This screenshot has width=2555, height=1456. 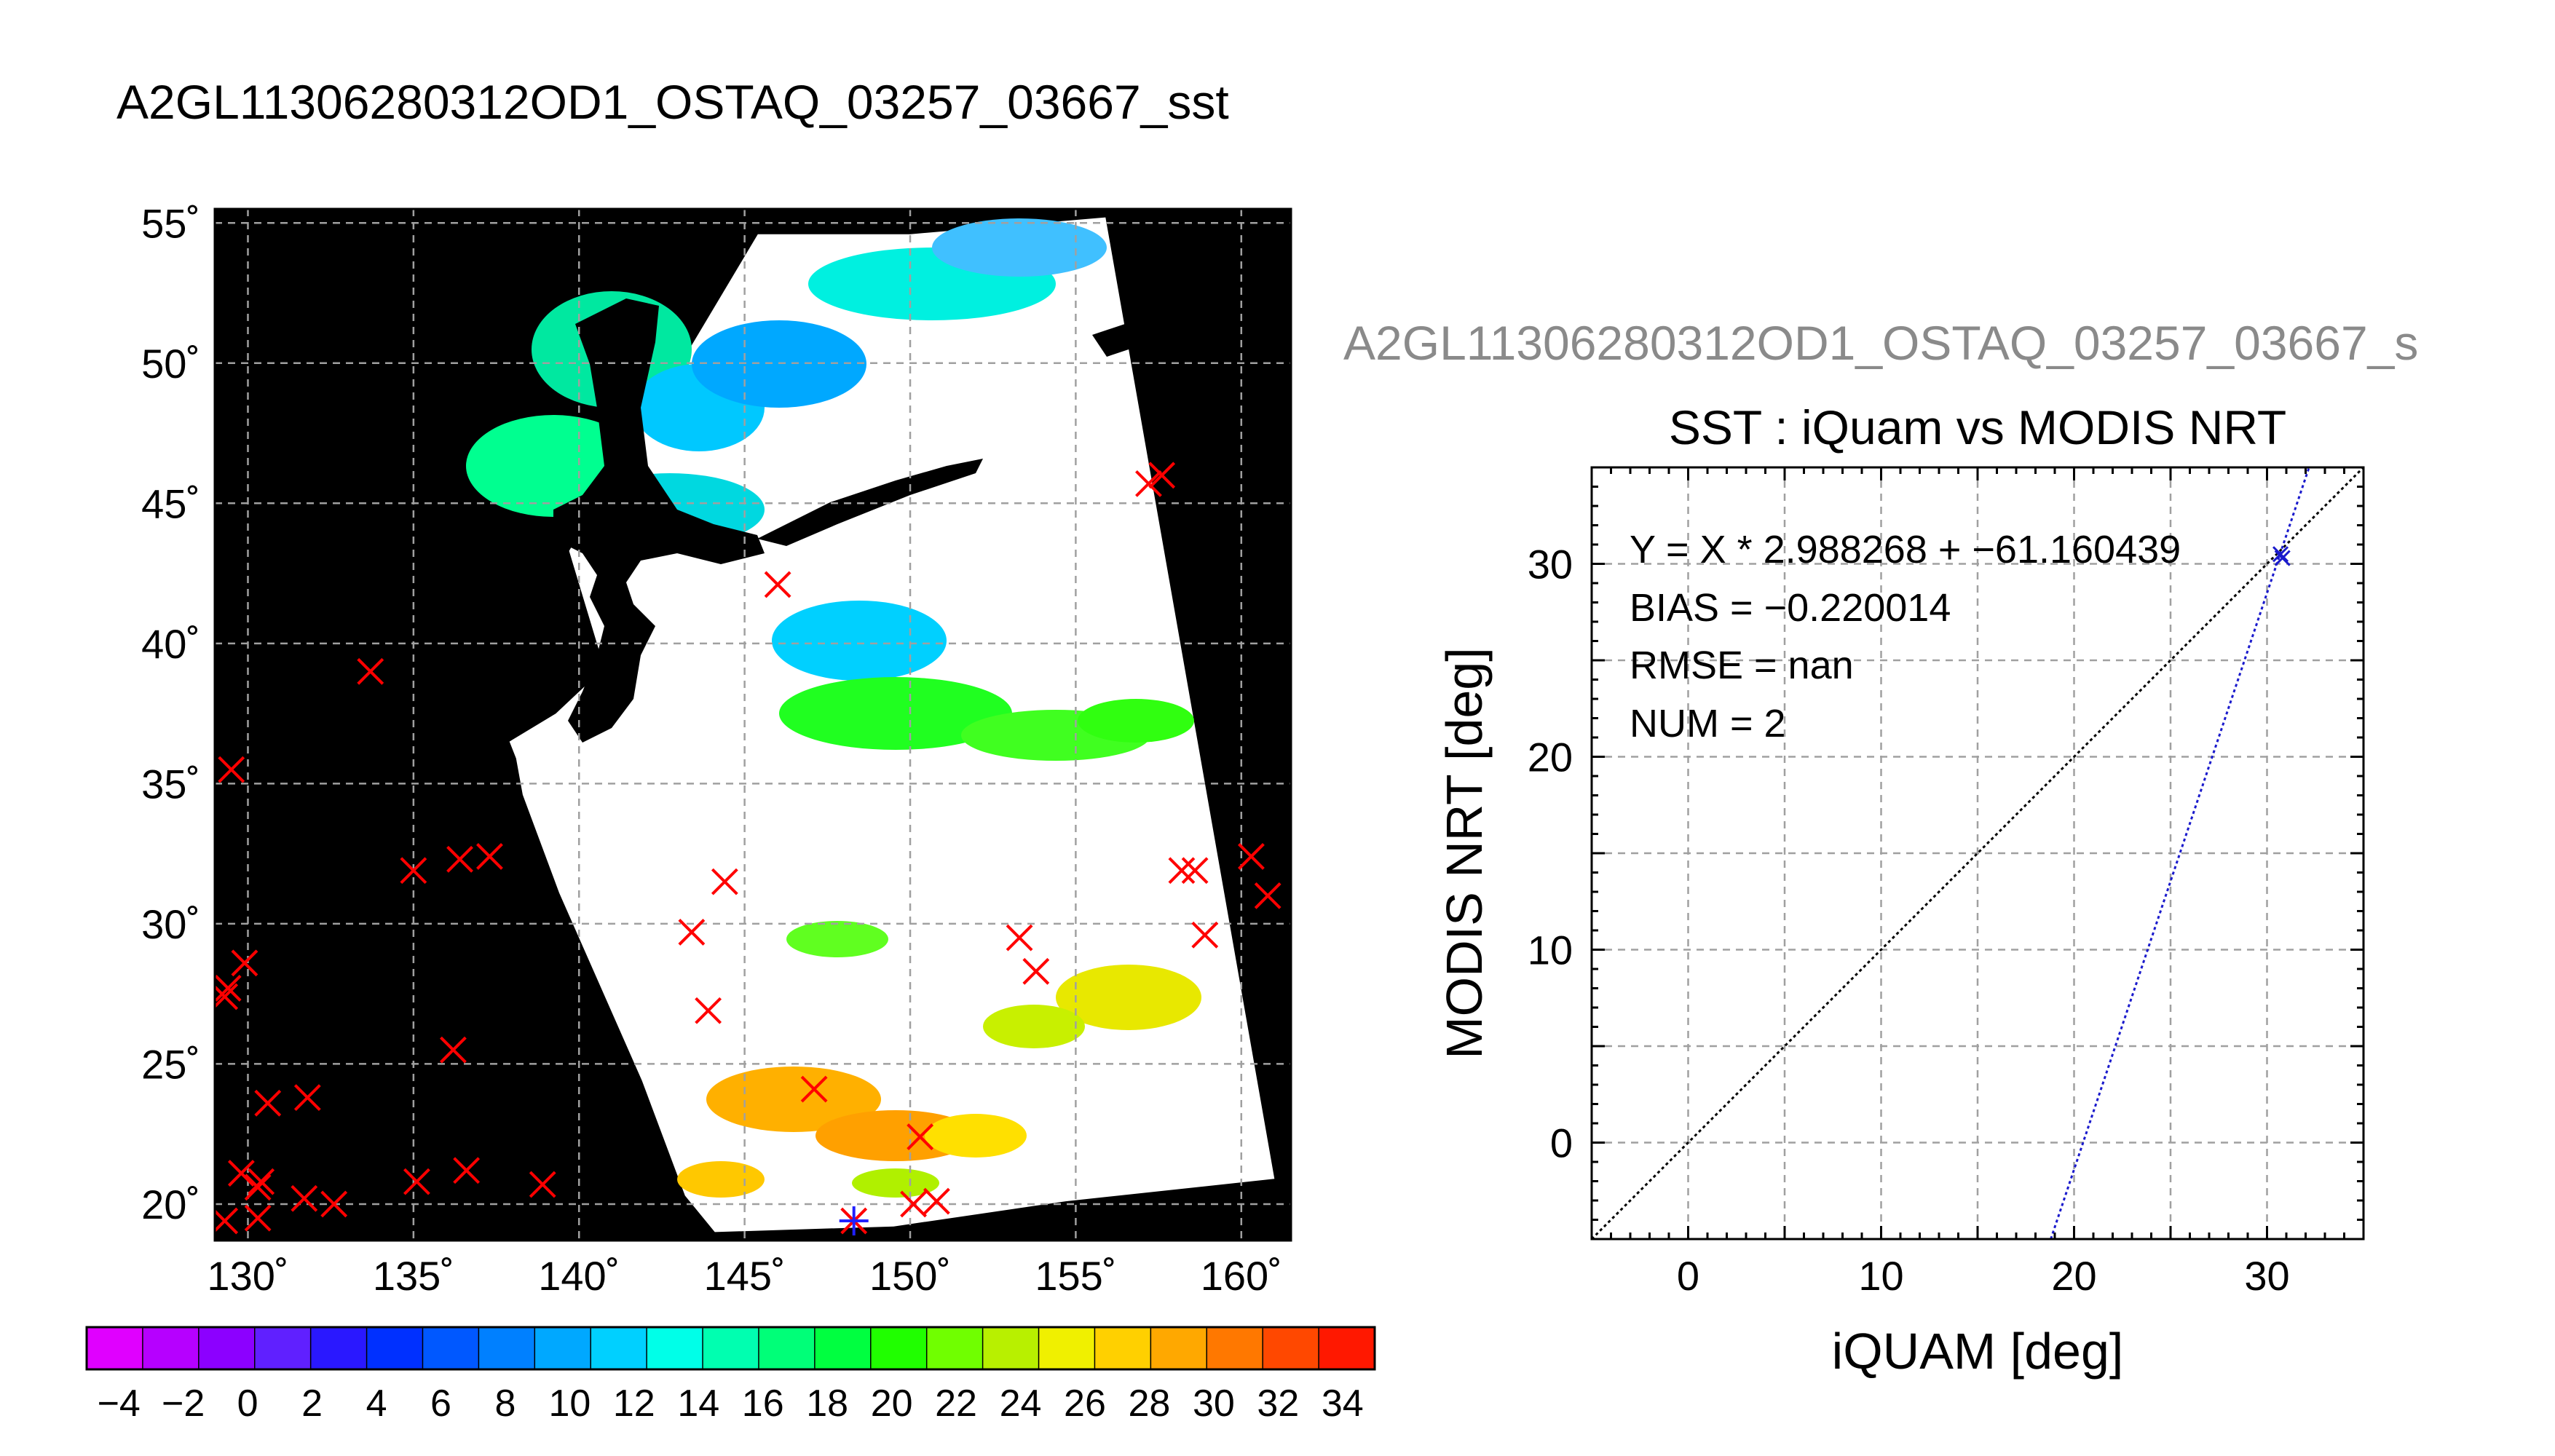 I want to click on colorbar-tick-label: 24, so click(x=1021, y=1403).